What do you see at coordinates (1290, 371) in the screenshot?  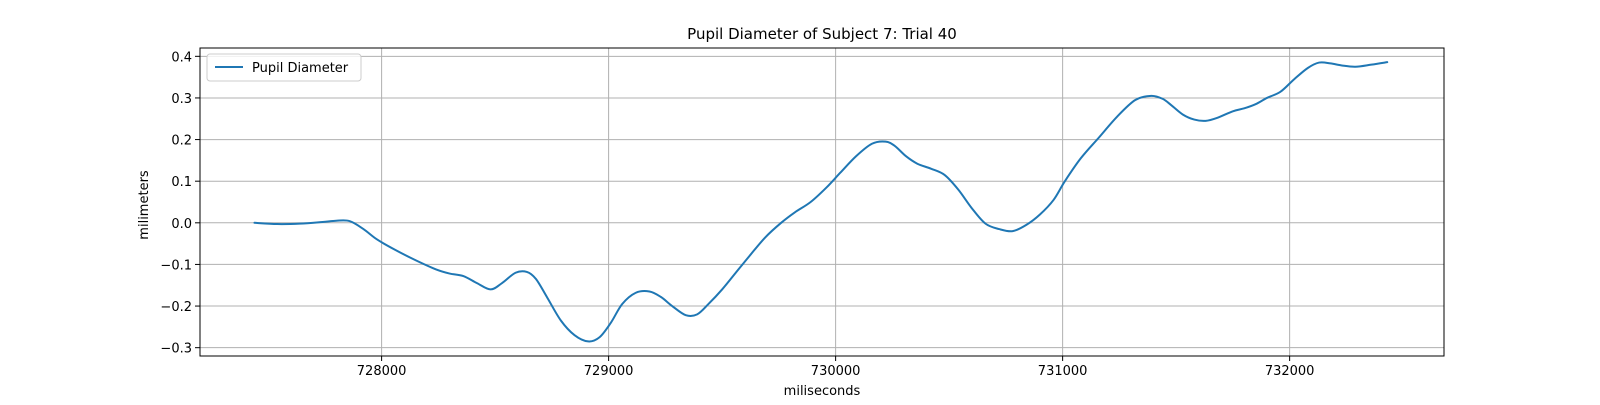 I see `x-tick-label: 732000` at bounding box center [1290, 371].